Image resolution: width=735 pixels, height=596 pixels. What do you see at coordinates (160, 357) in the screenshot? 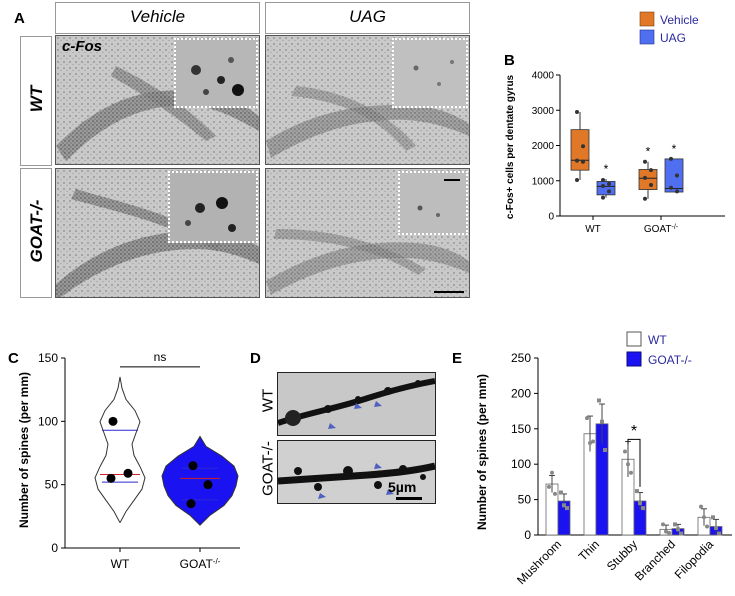
I see `significance-label: ns` at bounding box center [160, 357].